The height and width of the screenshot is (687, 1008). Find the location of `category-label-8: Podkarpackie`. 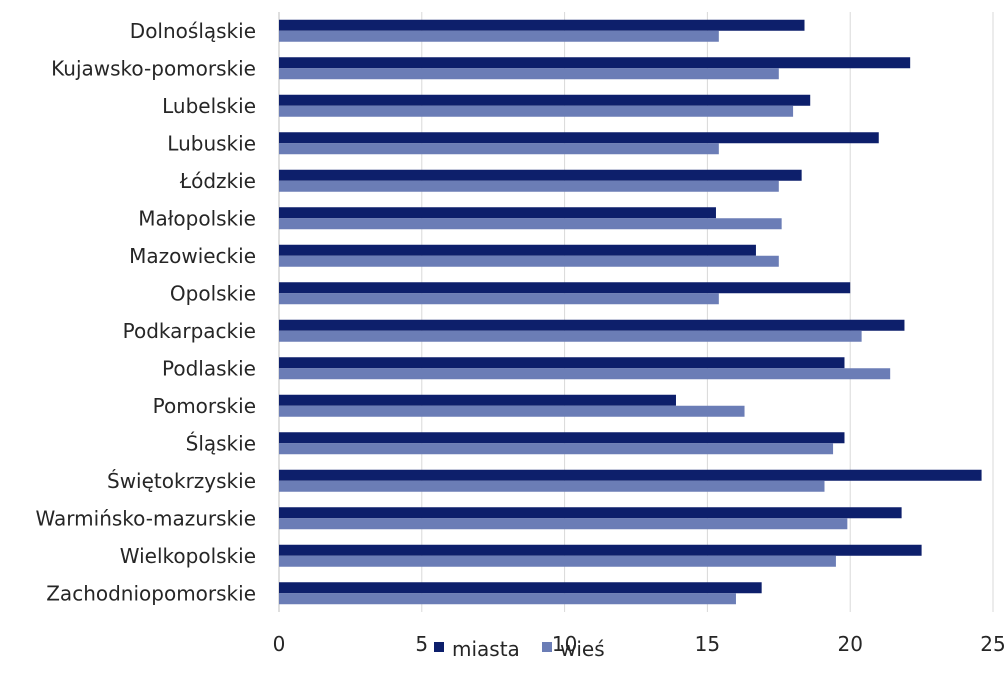

category-label-8: Podkarpackie is located at coordinates (189, 331).